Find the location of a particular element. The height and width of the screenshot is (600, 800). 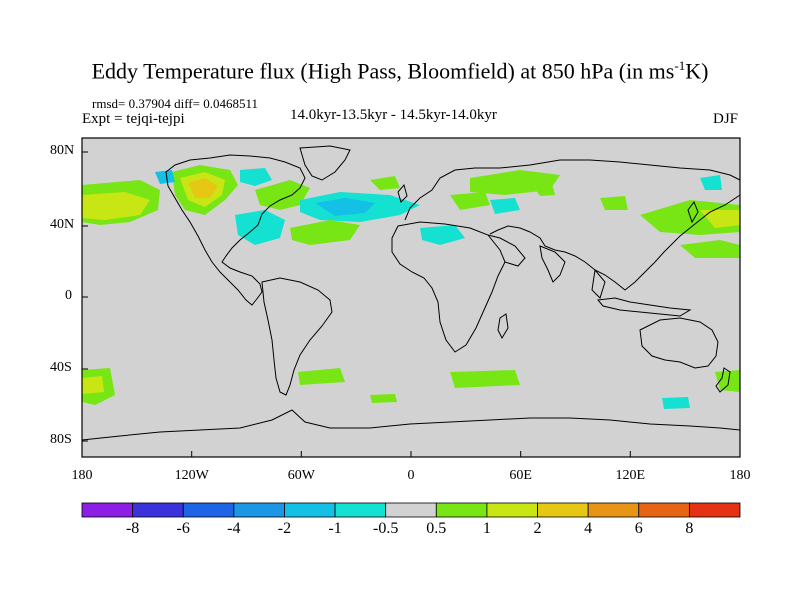

negative-patch-eastern-europe is located at coordinates (505, 206).